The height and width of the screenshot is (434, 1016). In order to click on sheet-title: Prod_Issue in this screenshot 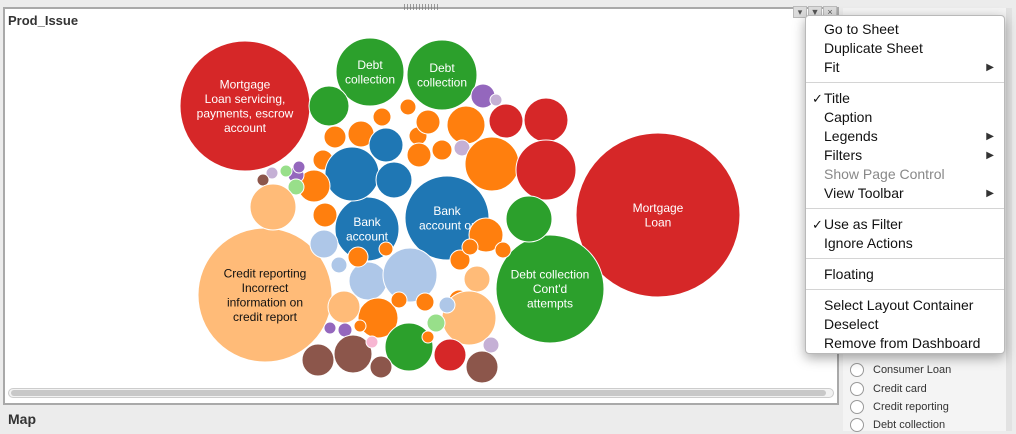, I will do `click(43, 20)`.